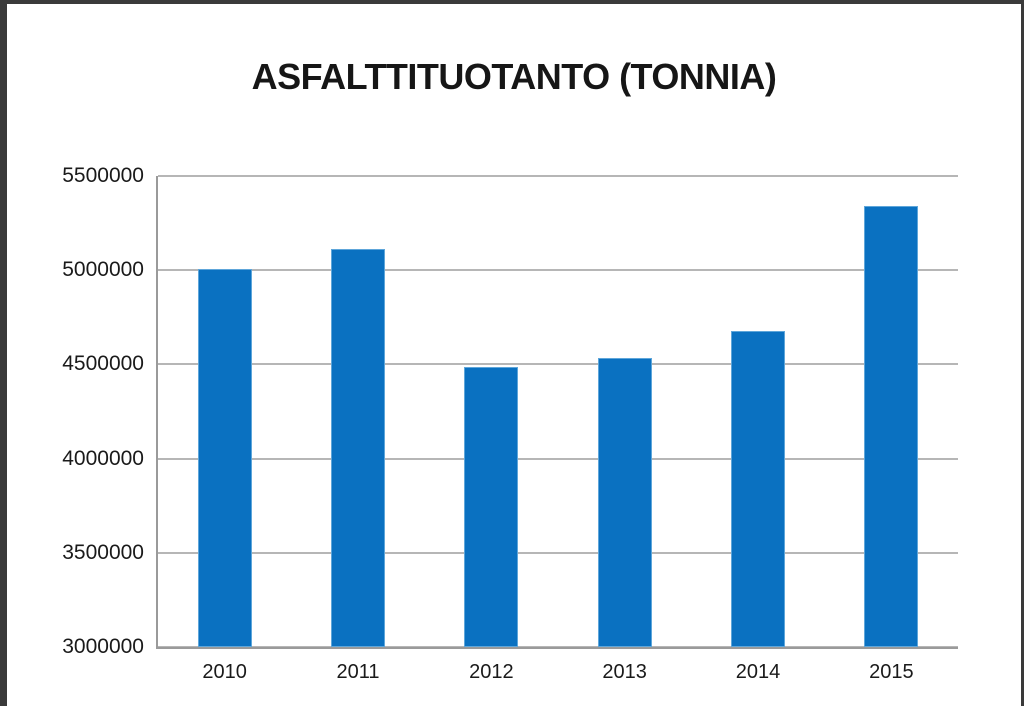 This screenshot has width=1024, height=706. Describe the element at coordinates (758, 672) in the screenshot. I see `x-axis-tick-label: 2014` at that location.